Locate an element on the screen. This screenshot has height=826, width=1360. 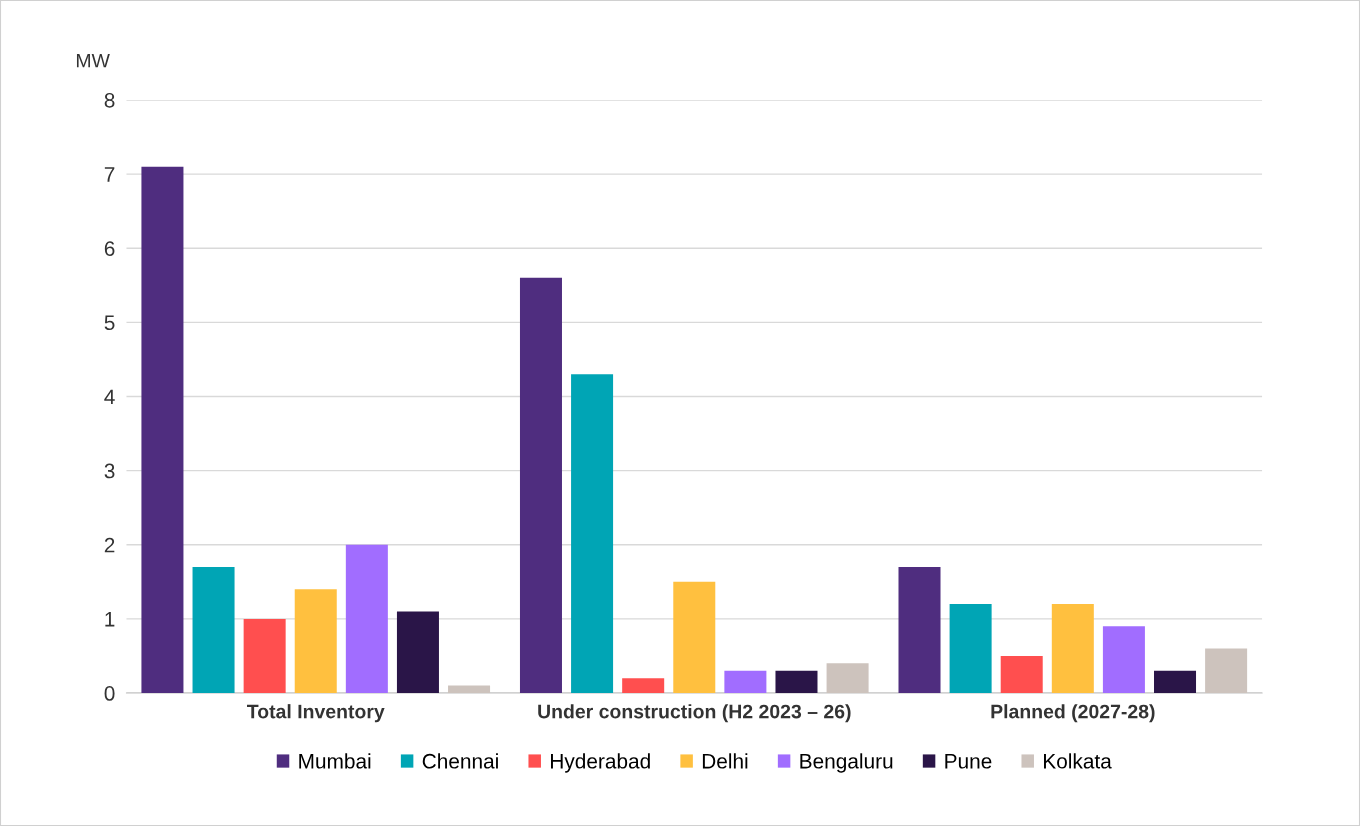
y-tick-label: 6 is located at coordinates (109, 248).